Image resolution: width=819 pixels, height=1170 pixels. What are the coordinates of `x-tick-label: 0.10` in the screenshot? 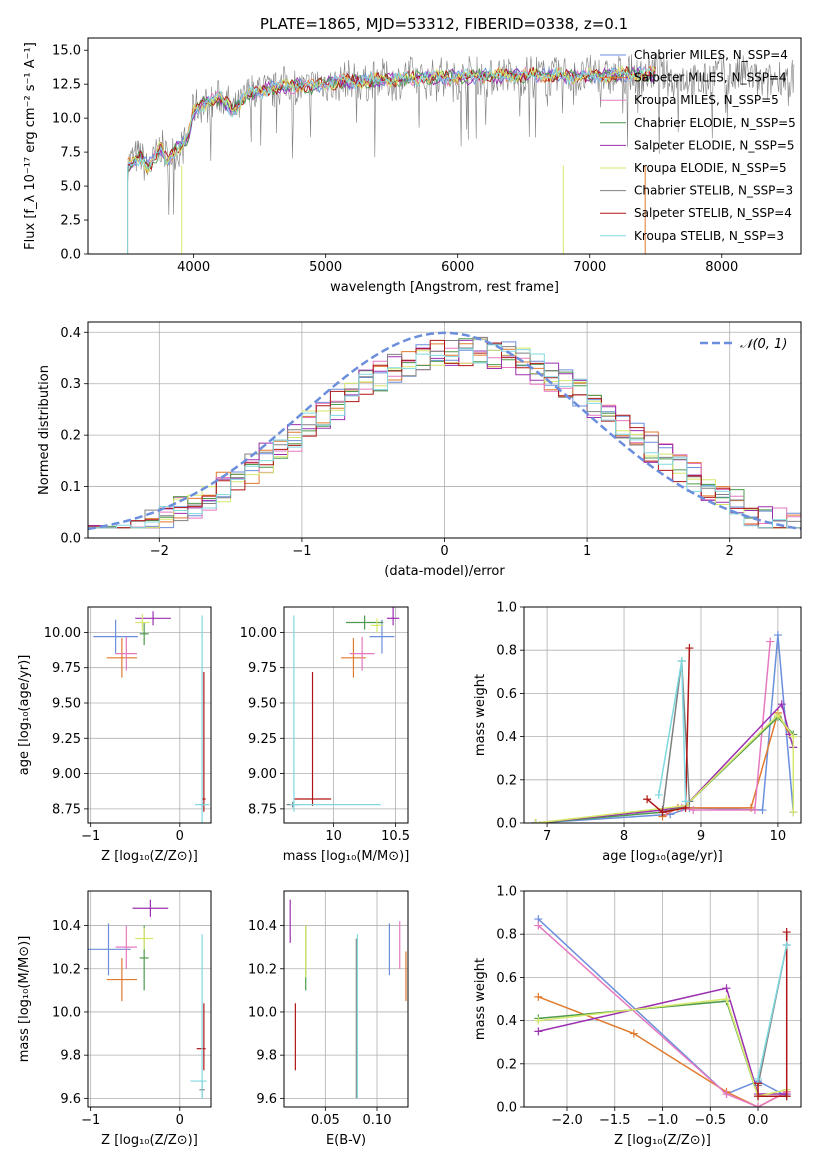 It's located at (377, 1120).